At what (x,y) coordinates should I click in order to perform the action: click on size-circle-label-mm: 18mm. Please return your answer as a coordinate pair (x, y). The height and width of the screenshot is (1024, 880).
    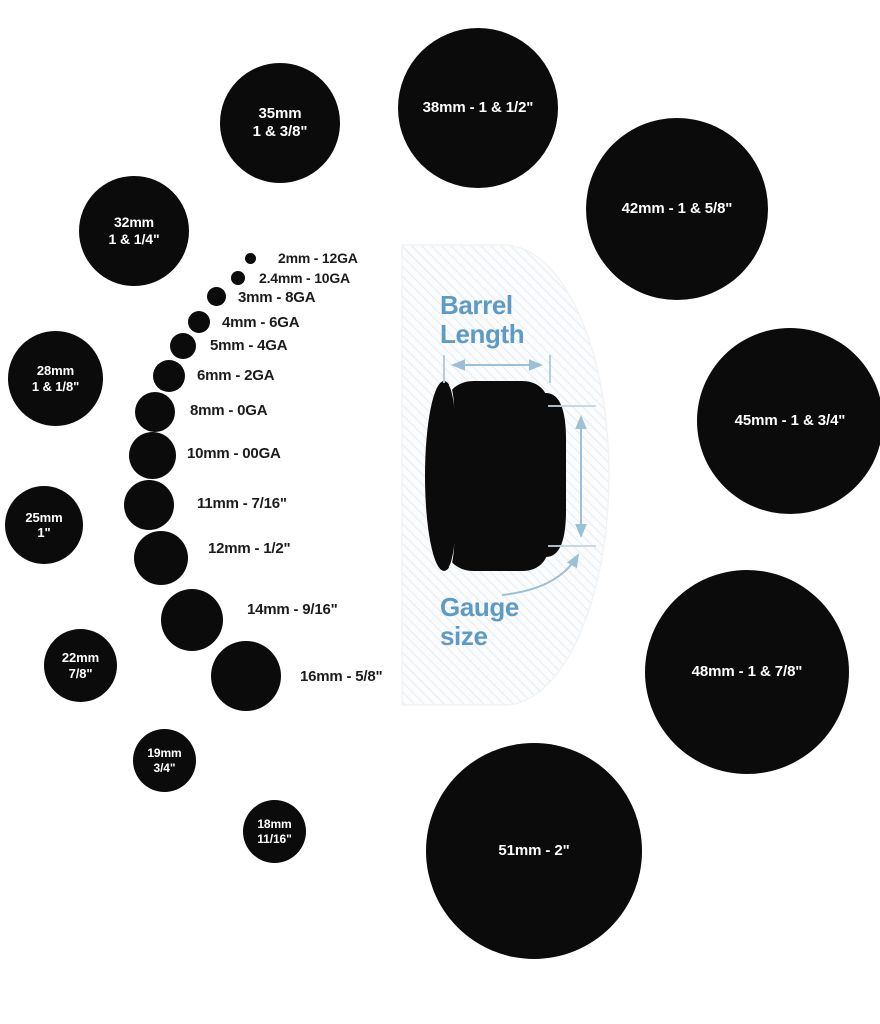
    Looking at the image, I should click on (274, 824).